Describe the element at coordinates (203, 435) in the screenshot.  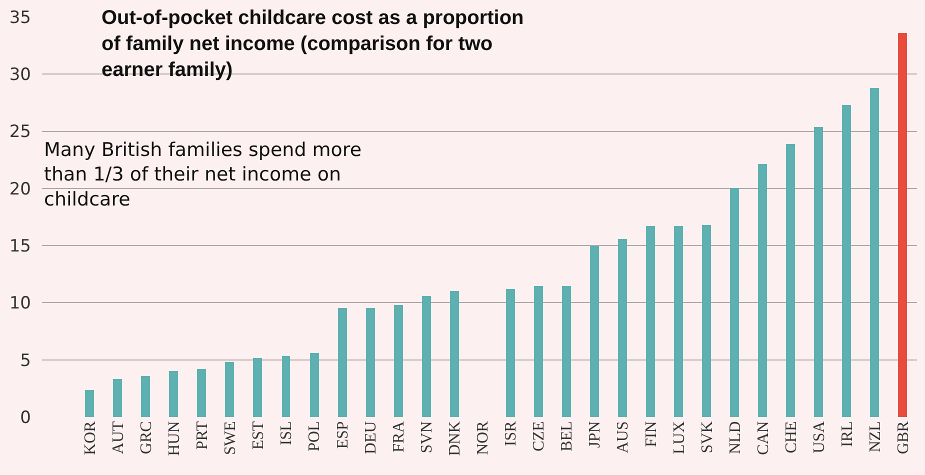
I see `x-tick-label: PRT` at that location.